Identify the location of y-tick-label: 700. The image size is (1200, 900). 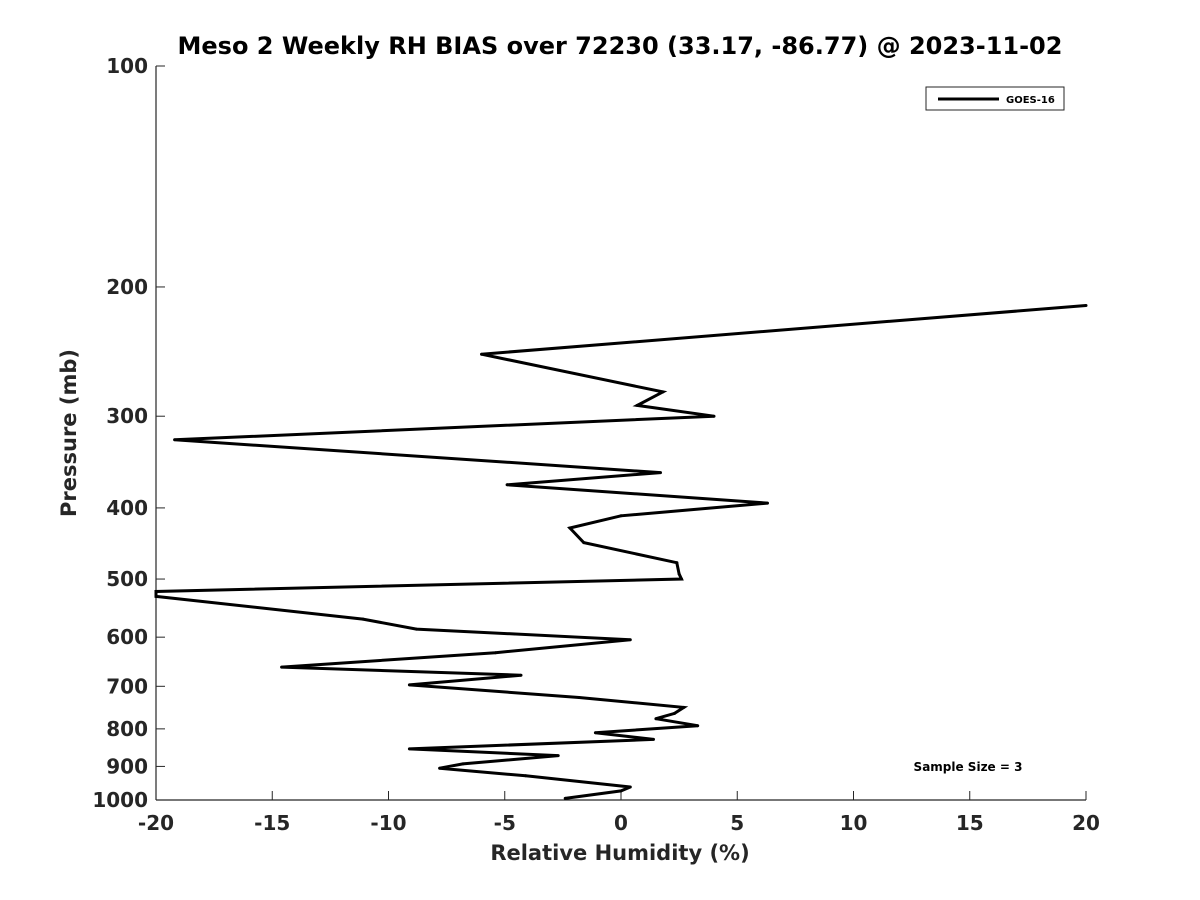
(127, 686).